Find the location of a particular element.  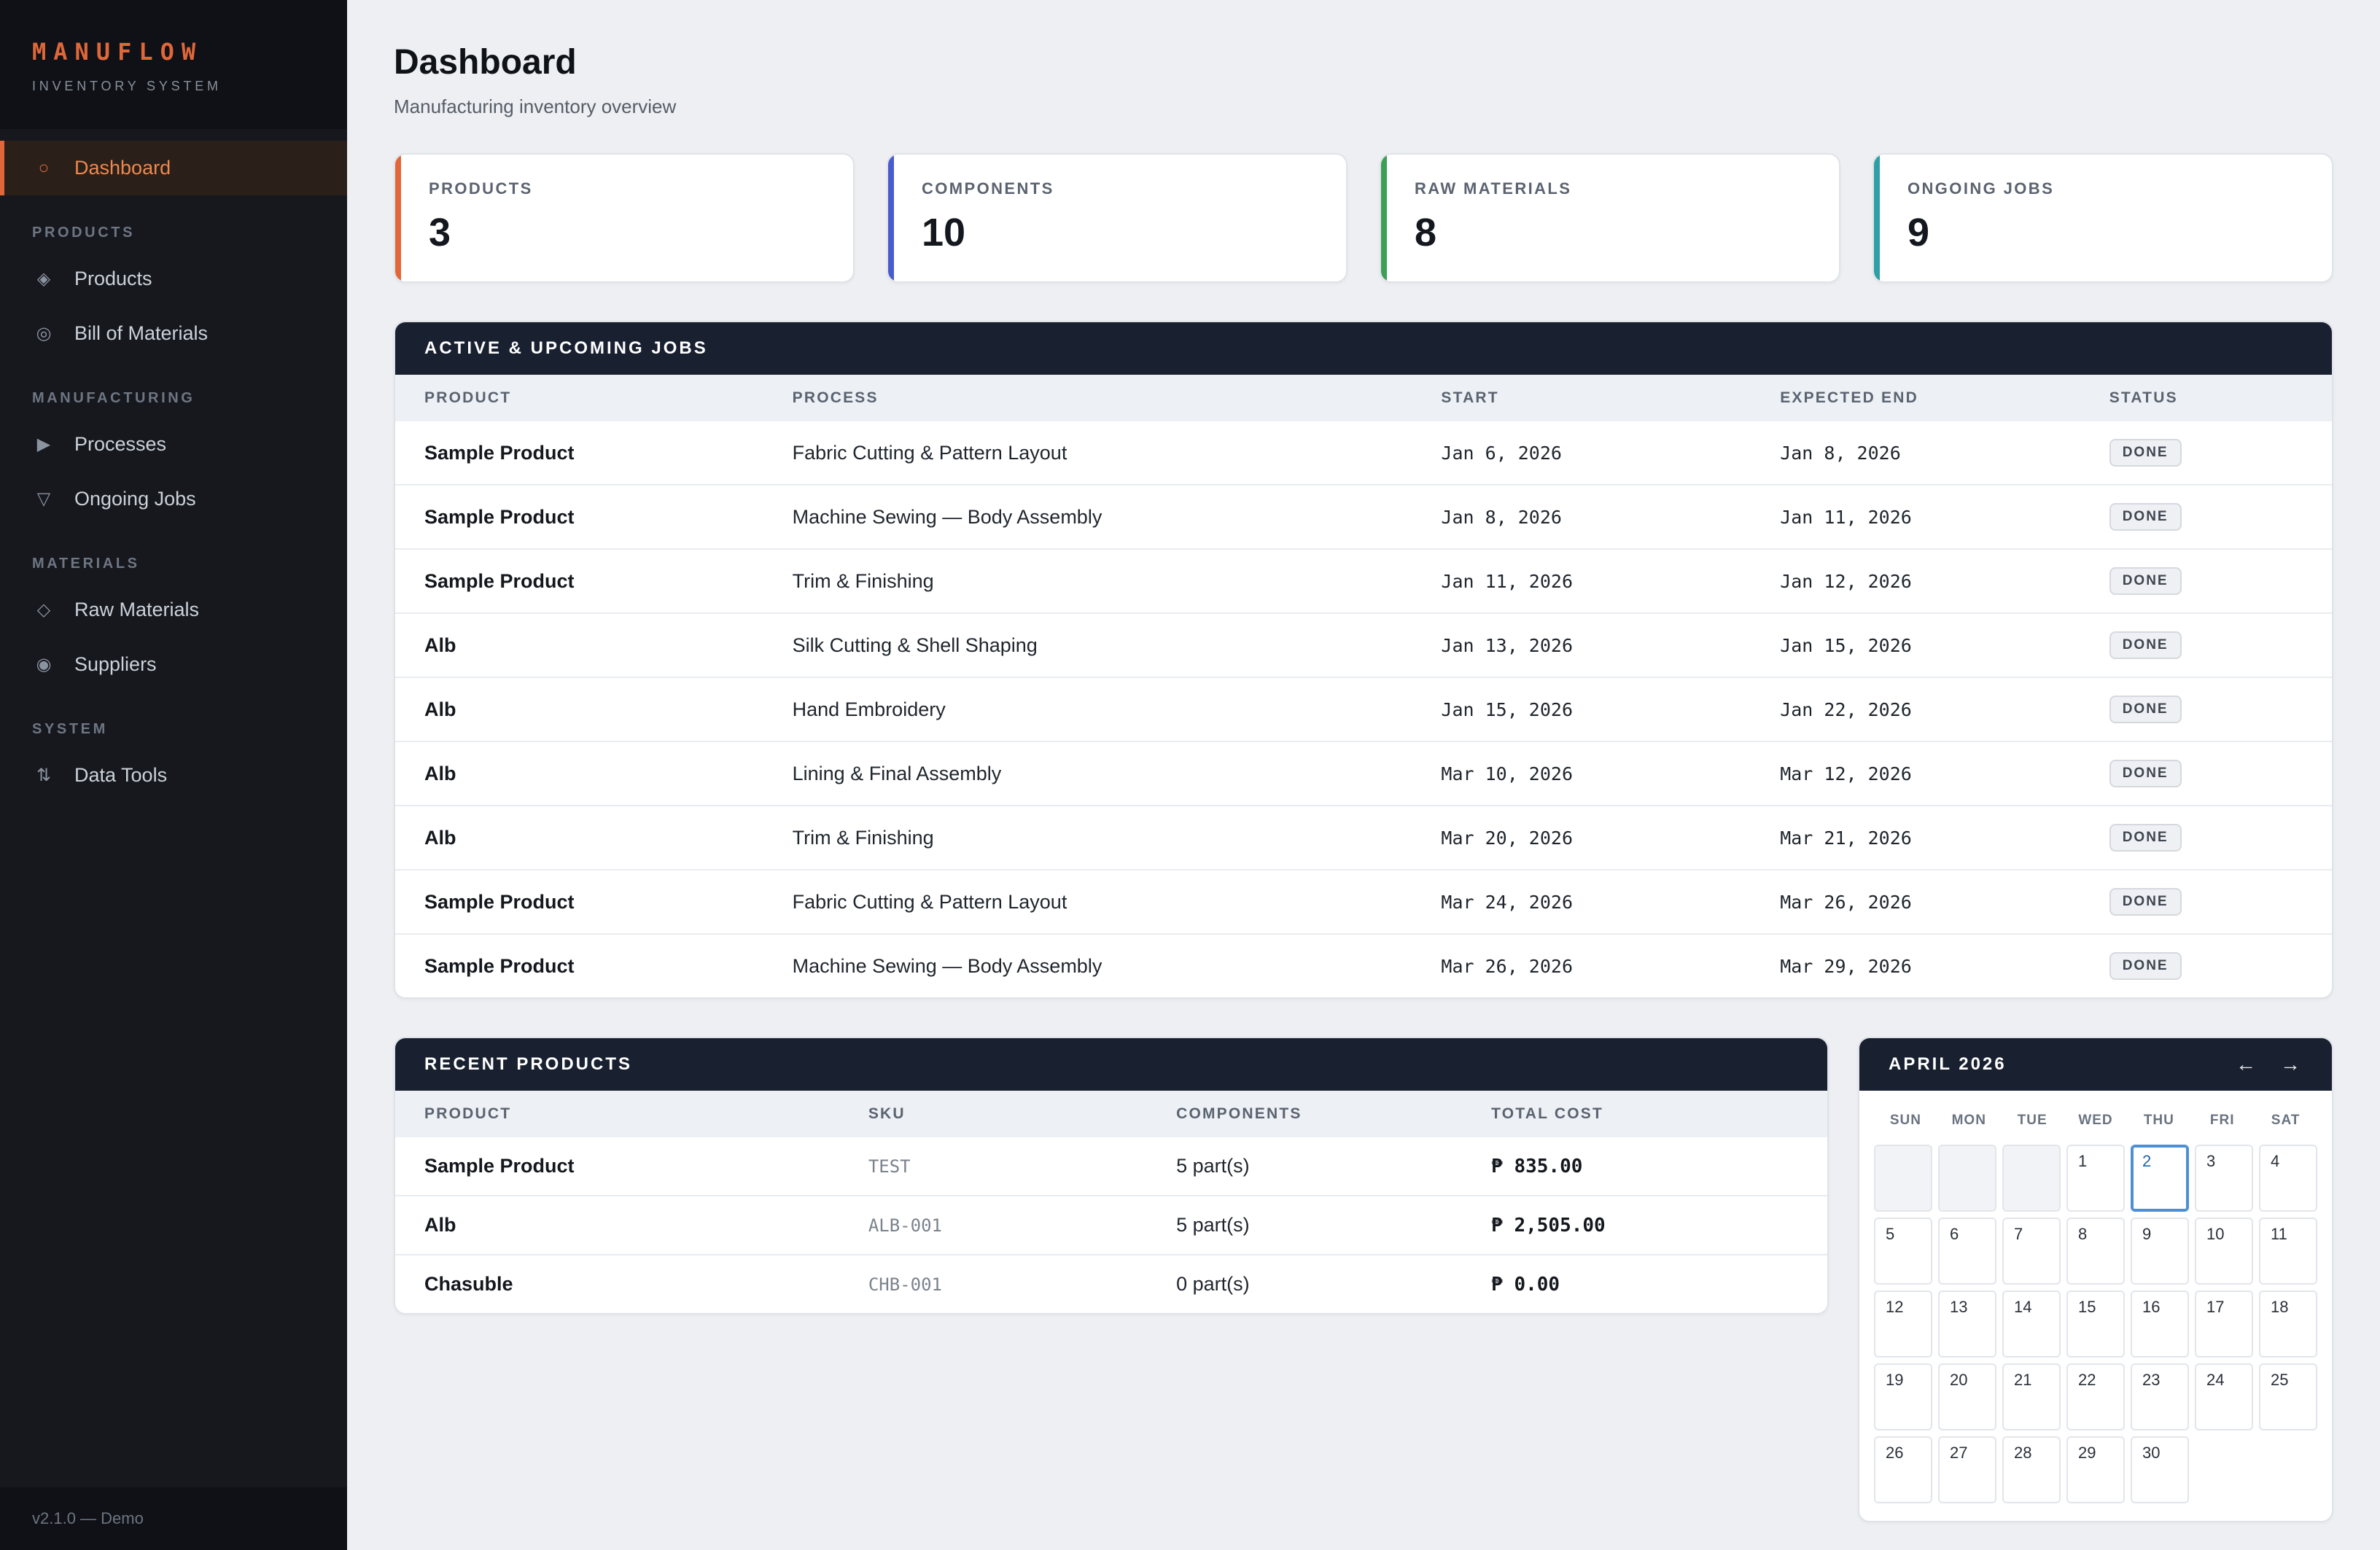

calendar-day-18: 18 is located at coordinates (2288, 1324).